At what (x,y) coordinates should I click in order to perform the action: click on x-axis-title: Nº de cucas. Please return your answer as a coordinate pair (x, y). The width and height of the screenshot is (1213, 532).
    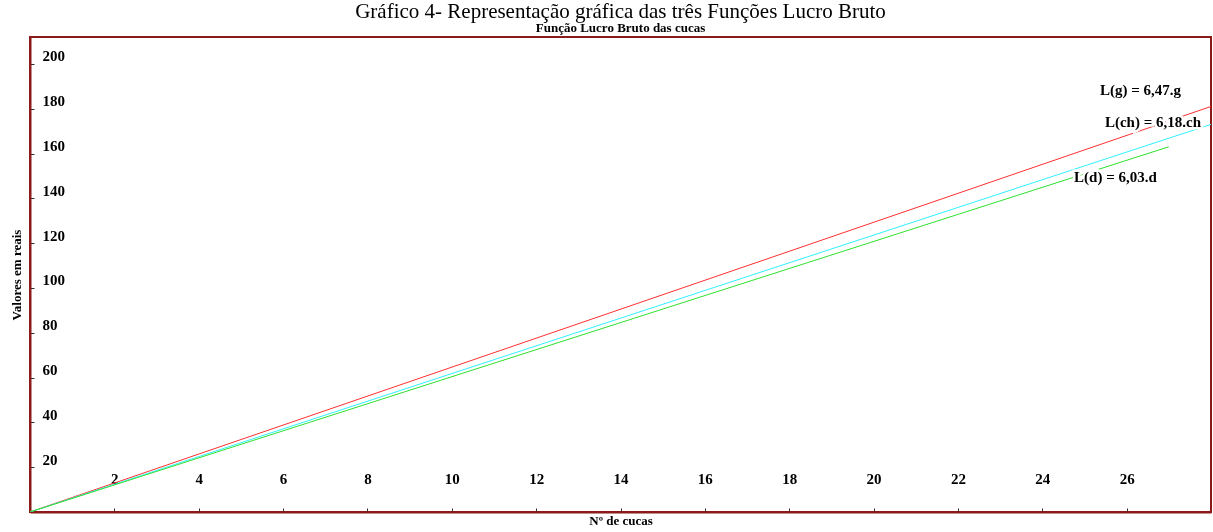
    Looking at the image, I should click on (621, 520).